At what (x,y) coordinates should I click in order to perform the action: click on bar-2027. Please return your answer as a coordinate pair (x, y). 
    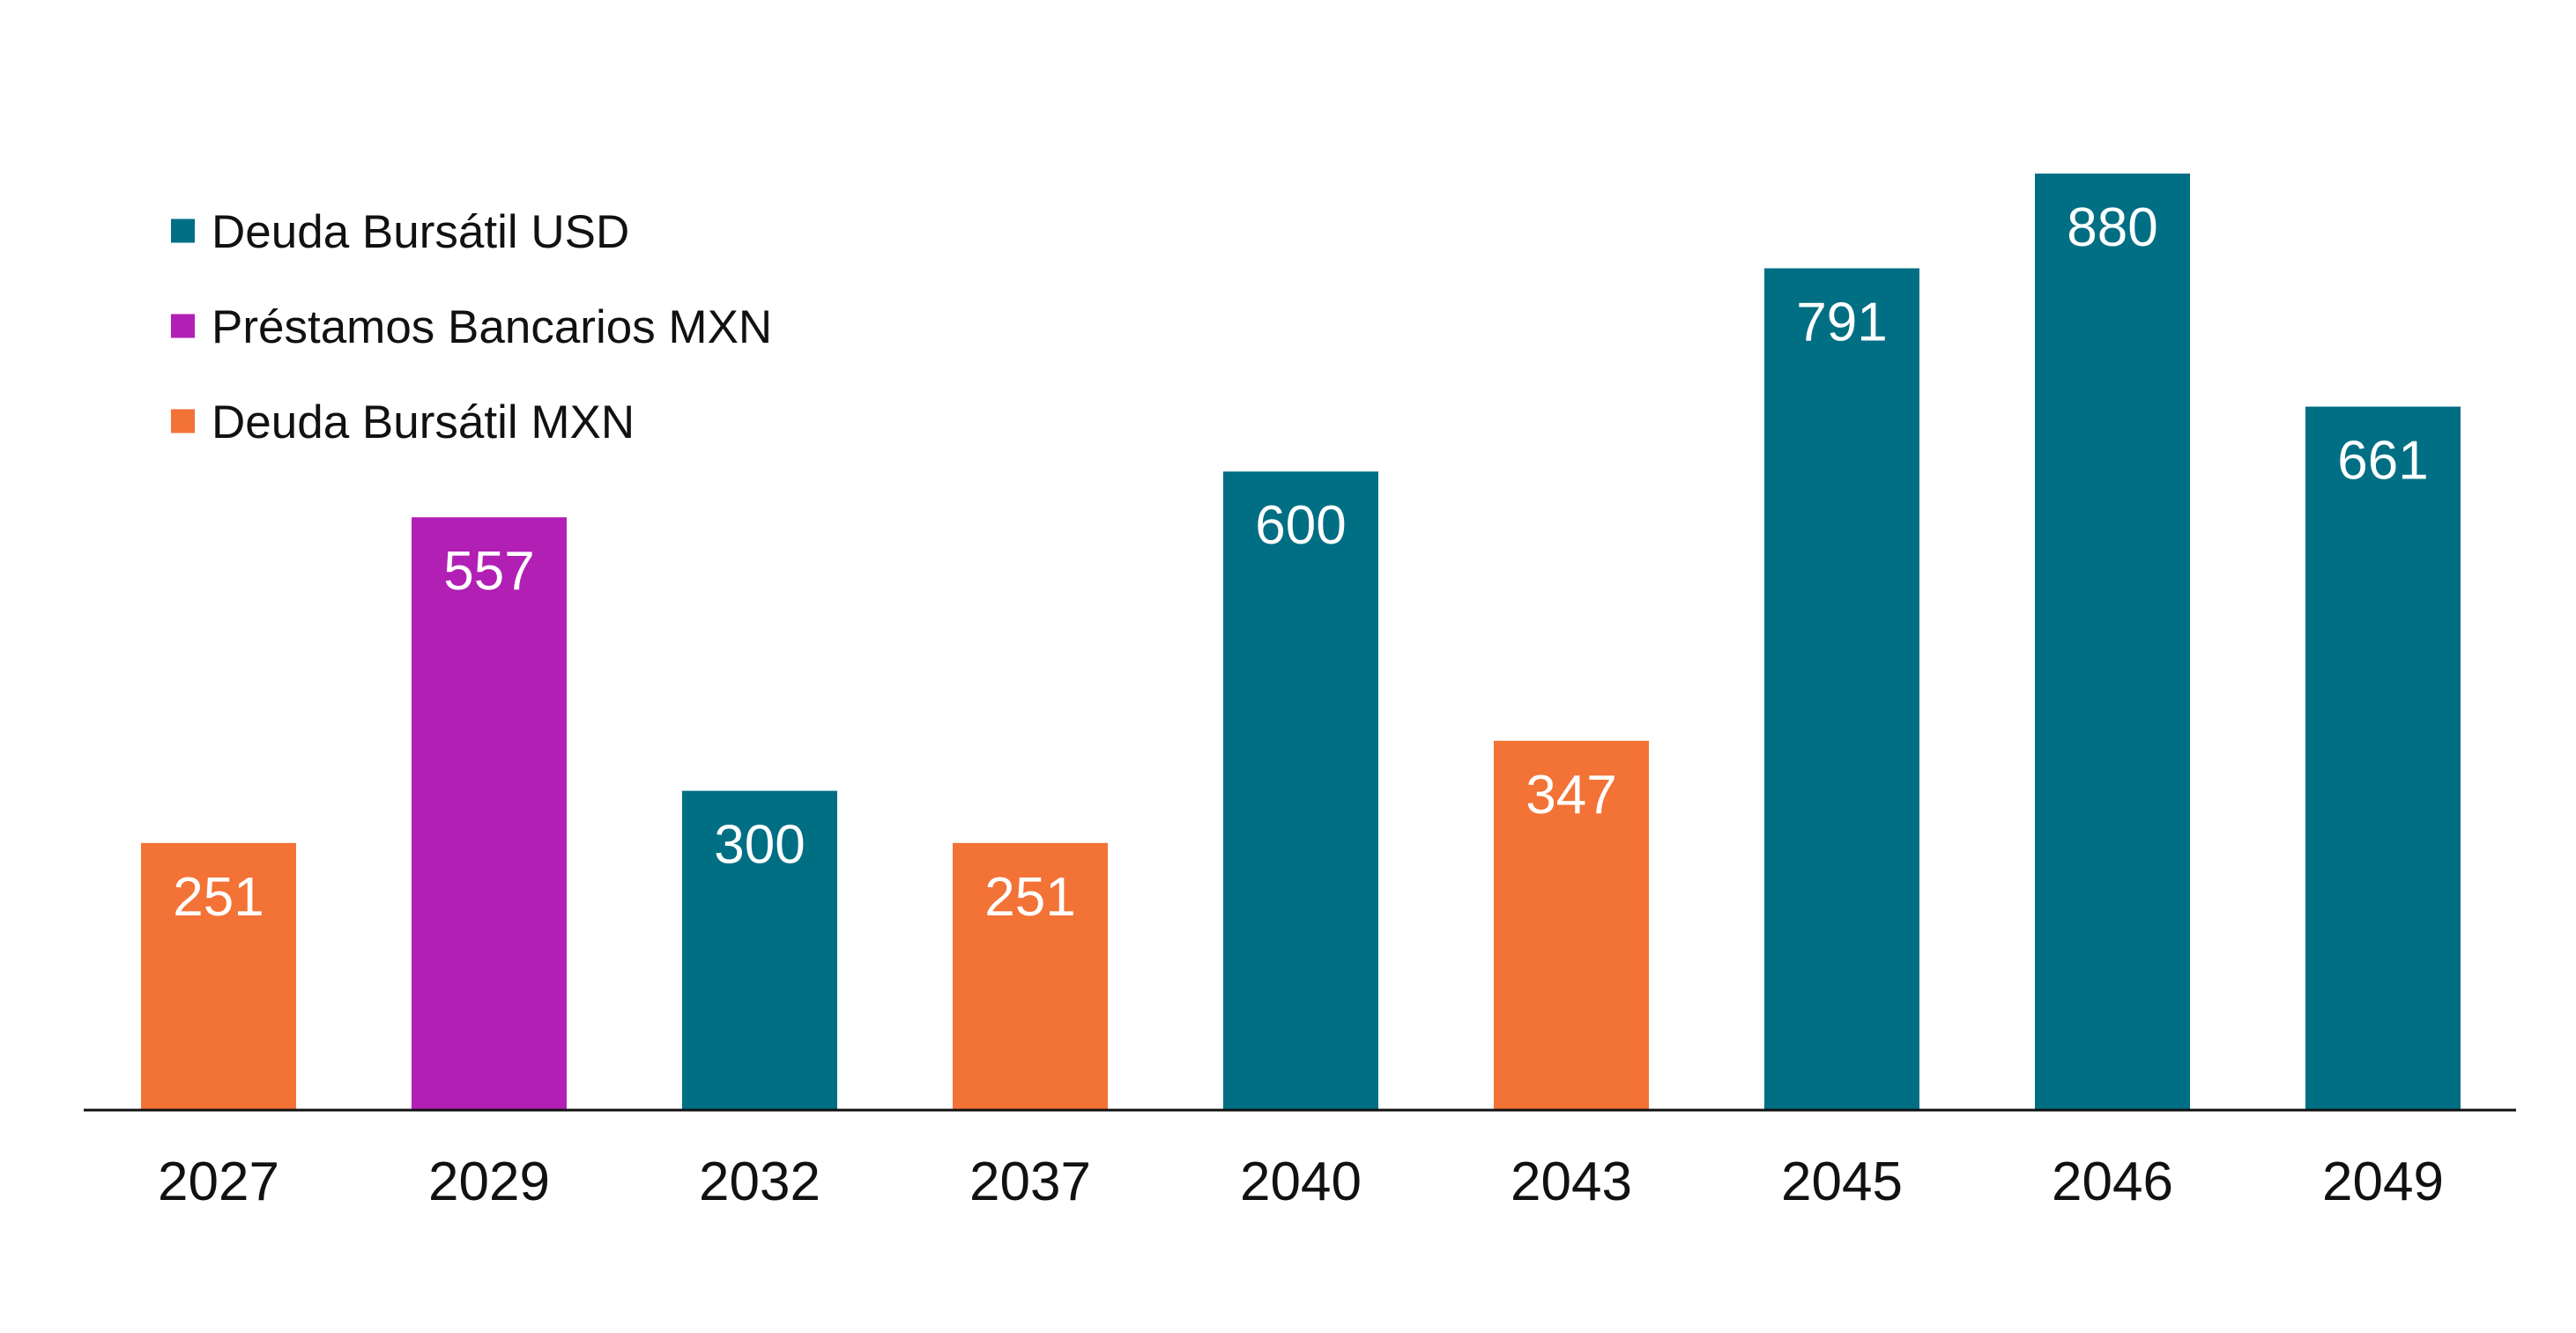
    Looking at the image, I should click on (218, 976).